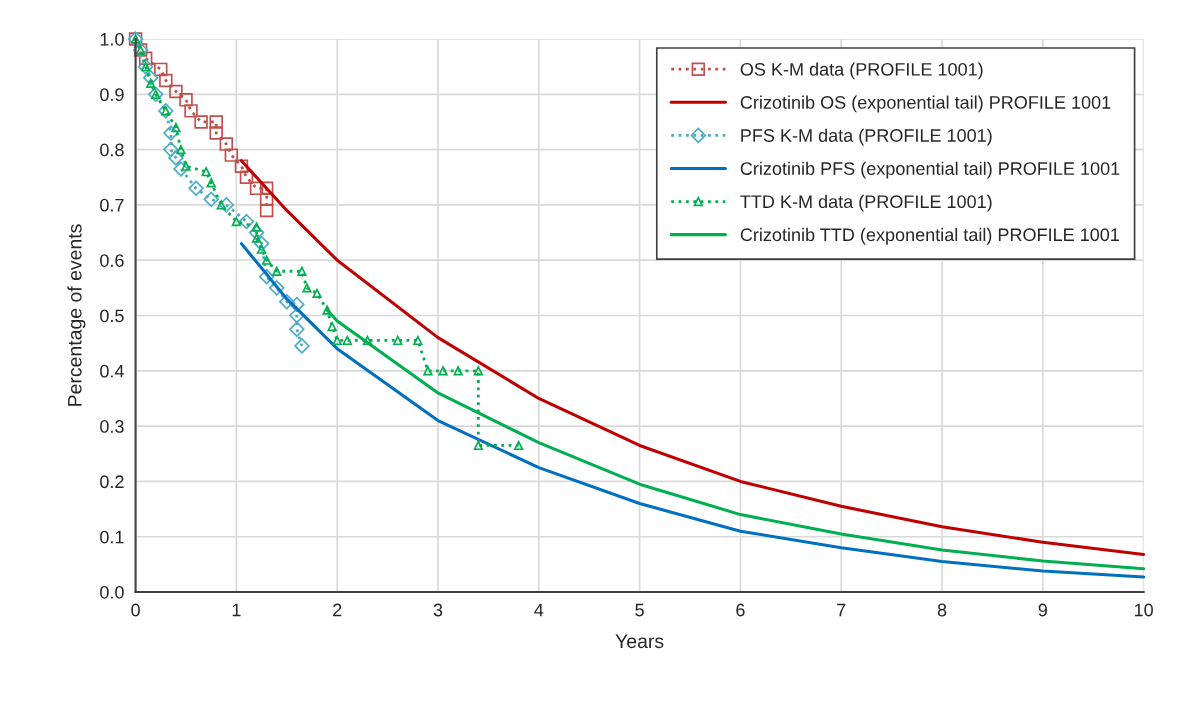 The image size is (1179, 709). I want to click on y-tick-label: 0.0, so click(112, 592).